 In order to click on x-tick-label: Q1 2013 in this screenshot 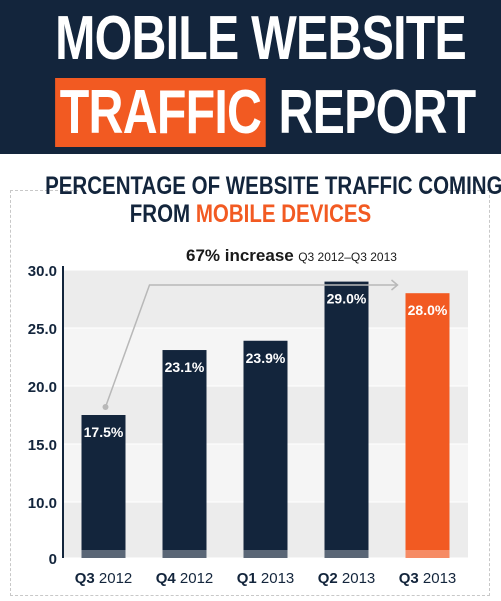, I will do `click(266, 578)`.